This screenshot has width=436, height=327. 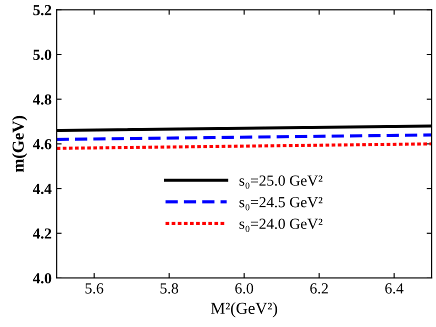 I want to click on x-tick-label: 6.0, so click(x=244, y=288).